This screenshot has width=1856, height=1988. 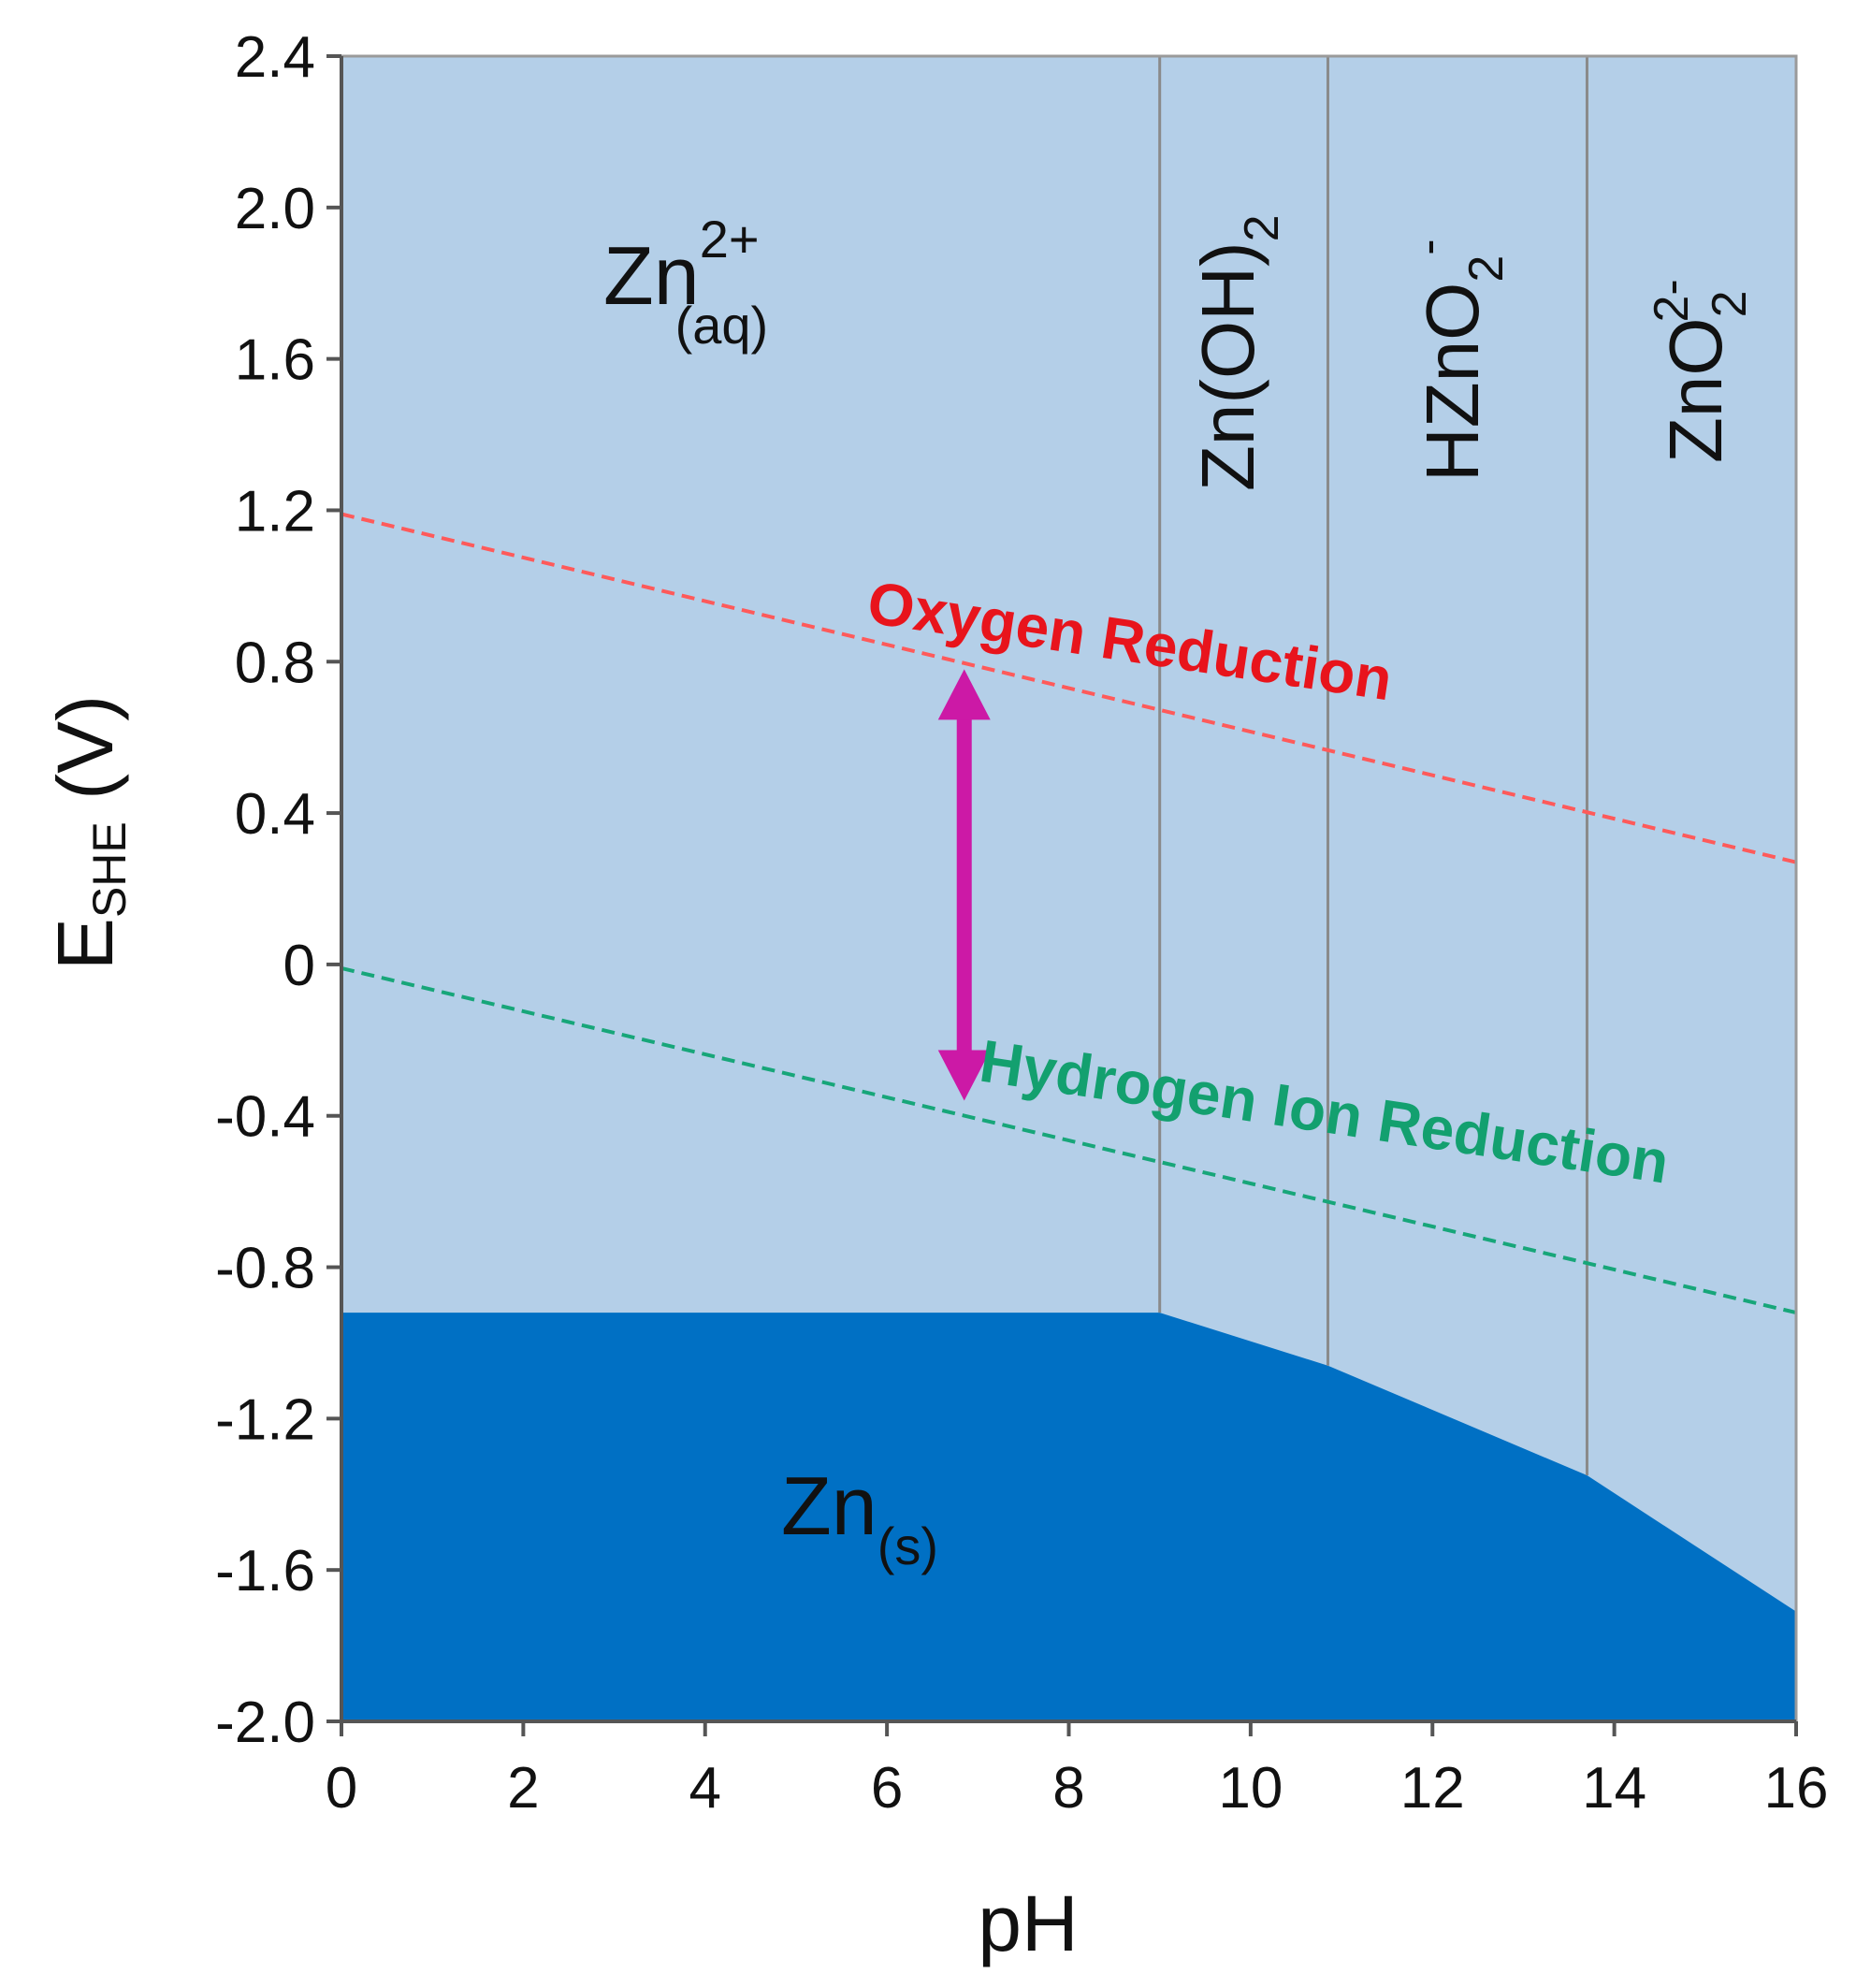 What do you see at coordinates (859, 1517) in the screenshot?
I see `region-label-zn-solid: Zn(s)` at bounding box center [859, 1517].